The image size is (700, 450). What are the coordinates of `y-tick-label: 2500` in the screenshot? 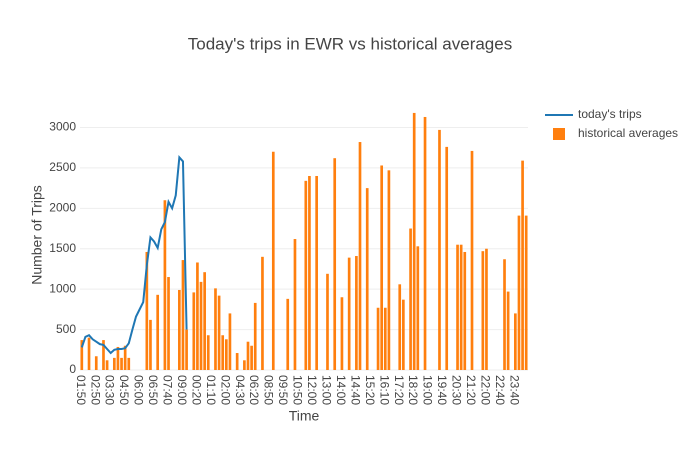 It's located at (62, 167).